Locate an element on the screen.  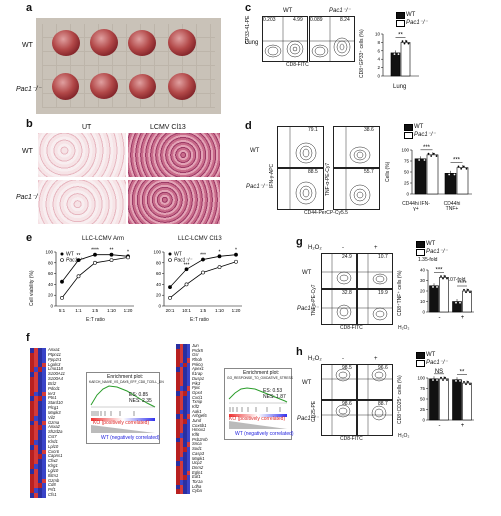
panel-g-xlabel: CD8-FITC is located at coordinates (351, 328).